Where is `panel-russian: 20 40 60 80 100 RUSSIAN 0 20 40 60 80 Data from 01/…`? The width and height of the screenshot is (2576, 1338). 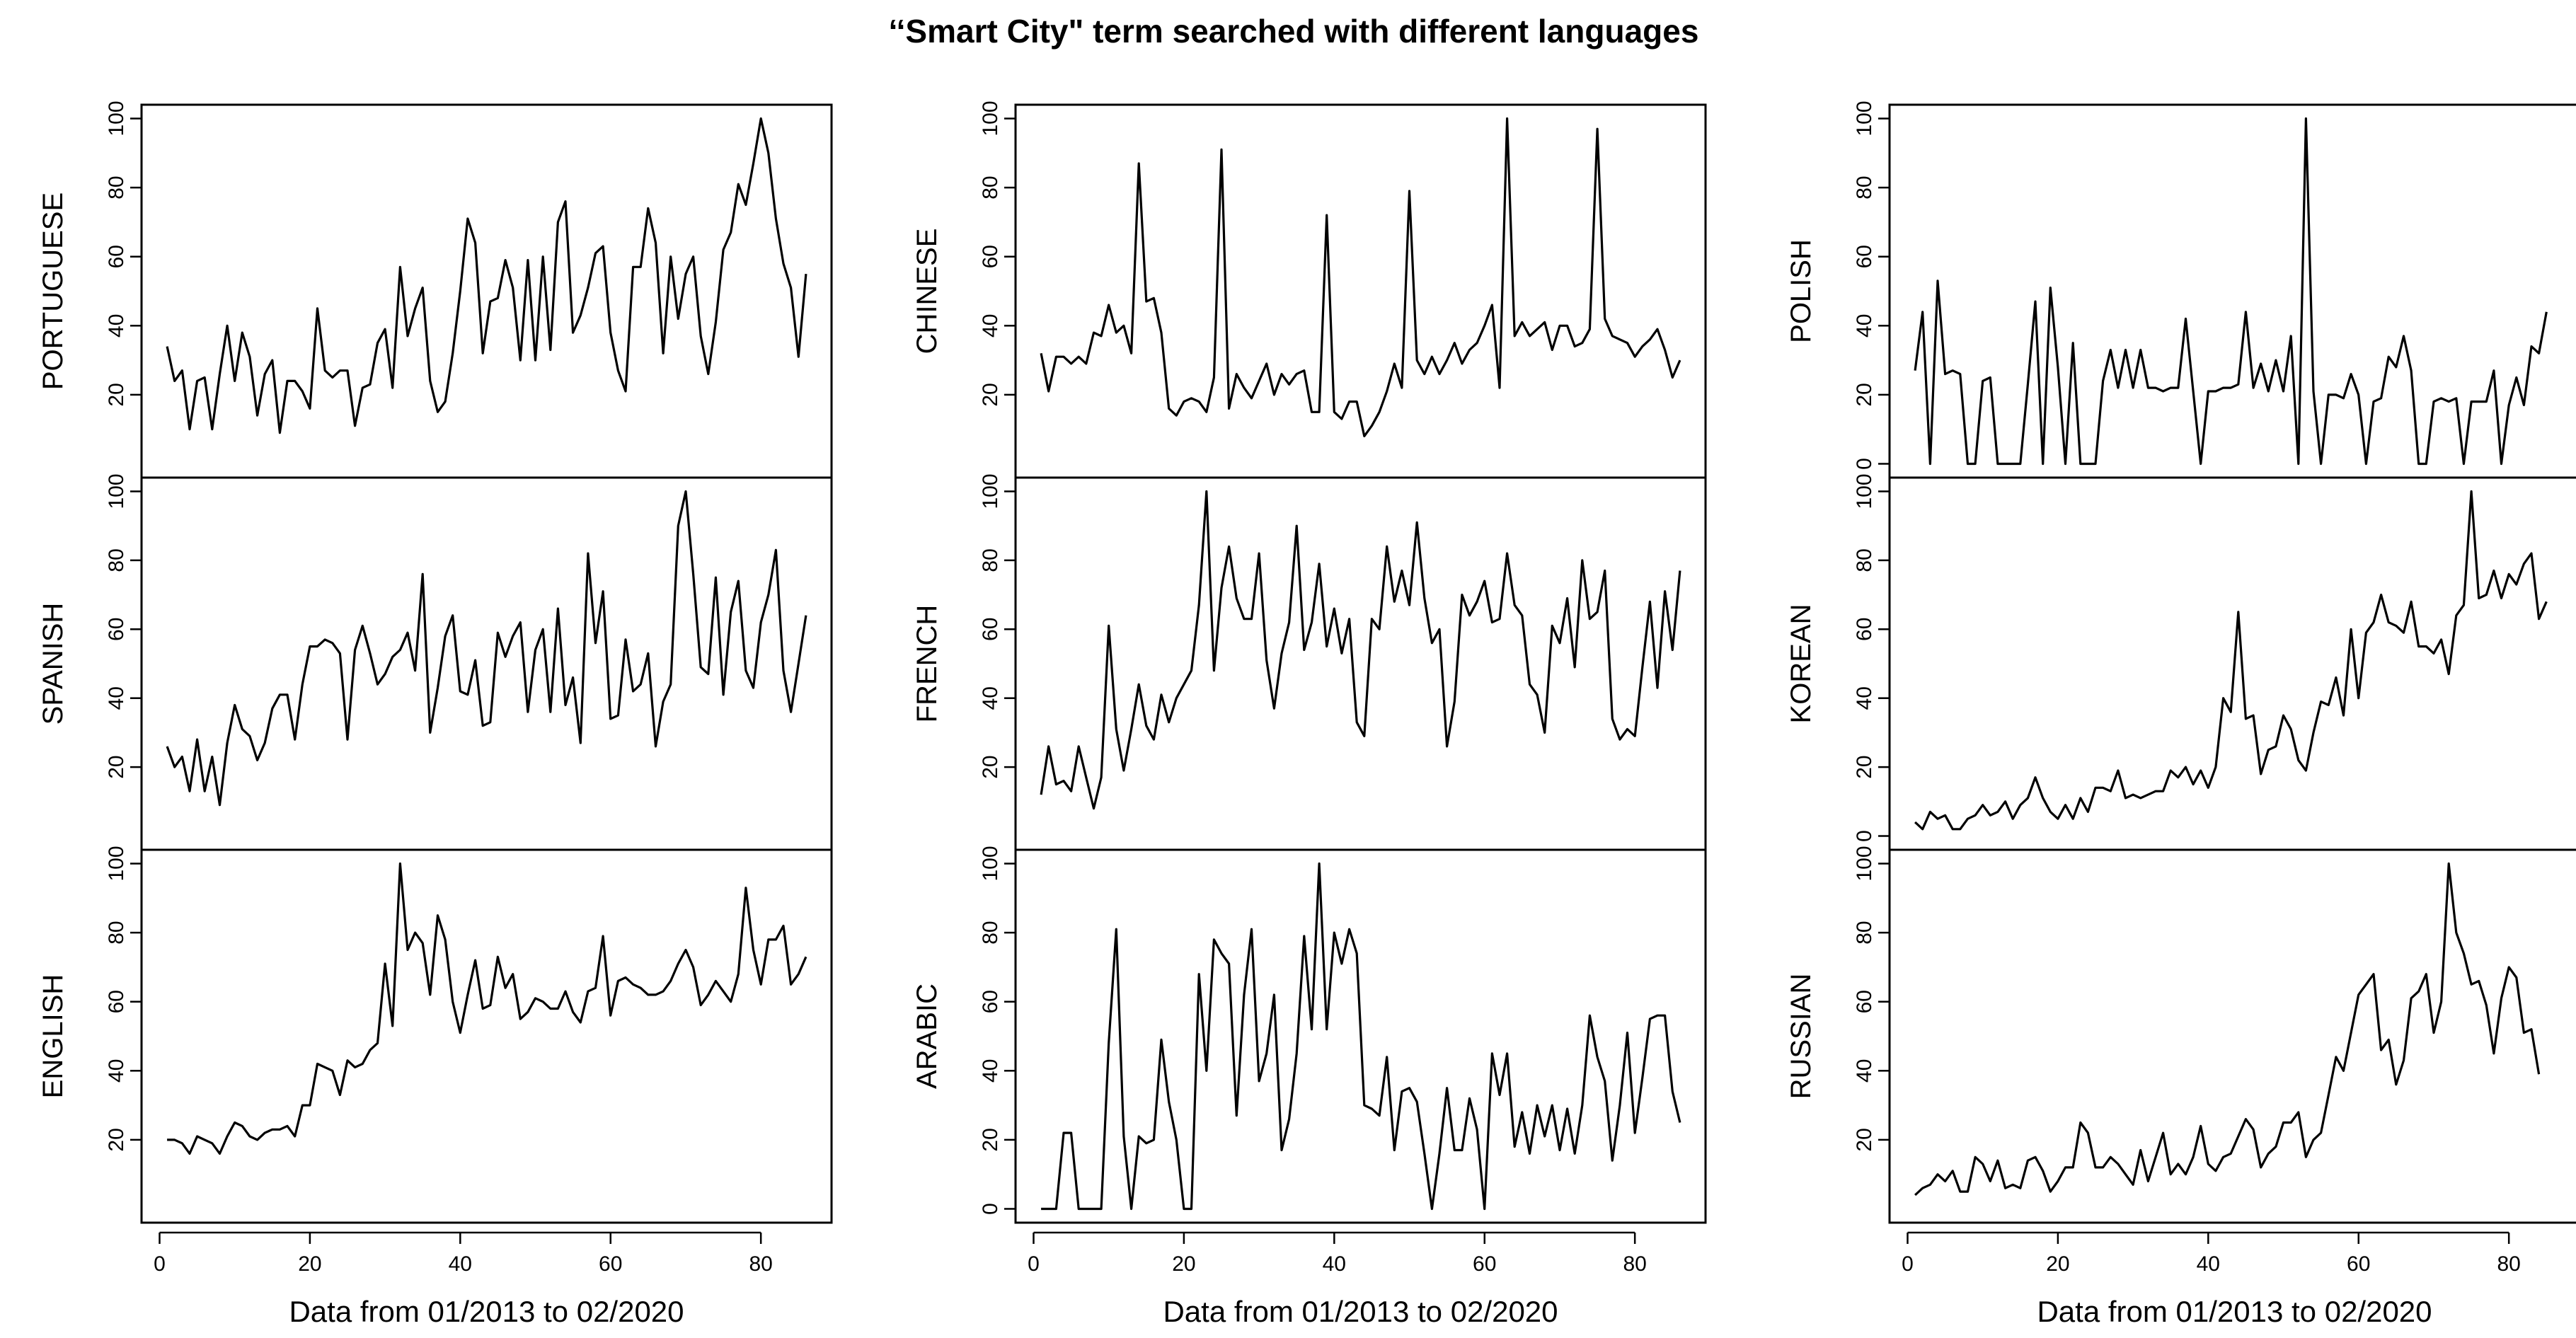 panel-russian: 20 40 60 80 100 RUSSIAN 0 20 40 60 80 Data from 01/… is located at coordinates (2181, 1087).